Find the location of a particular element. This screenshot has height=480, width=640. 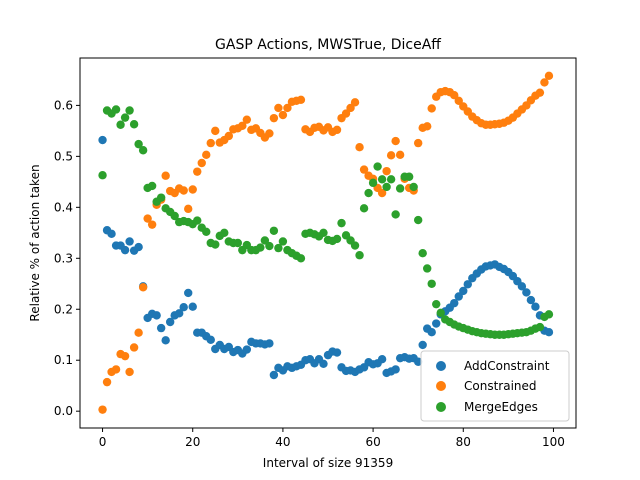

legend-marker-addconstraint is located at coordinates (441, 366).